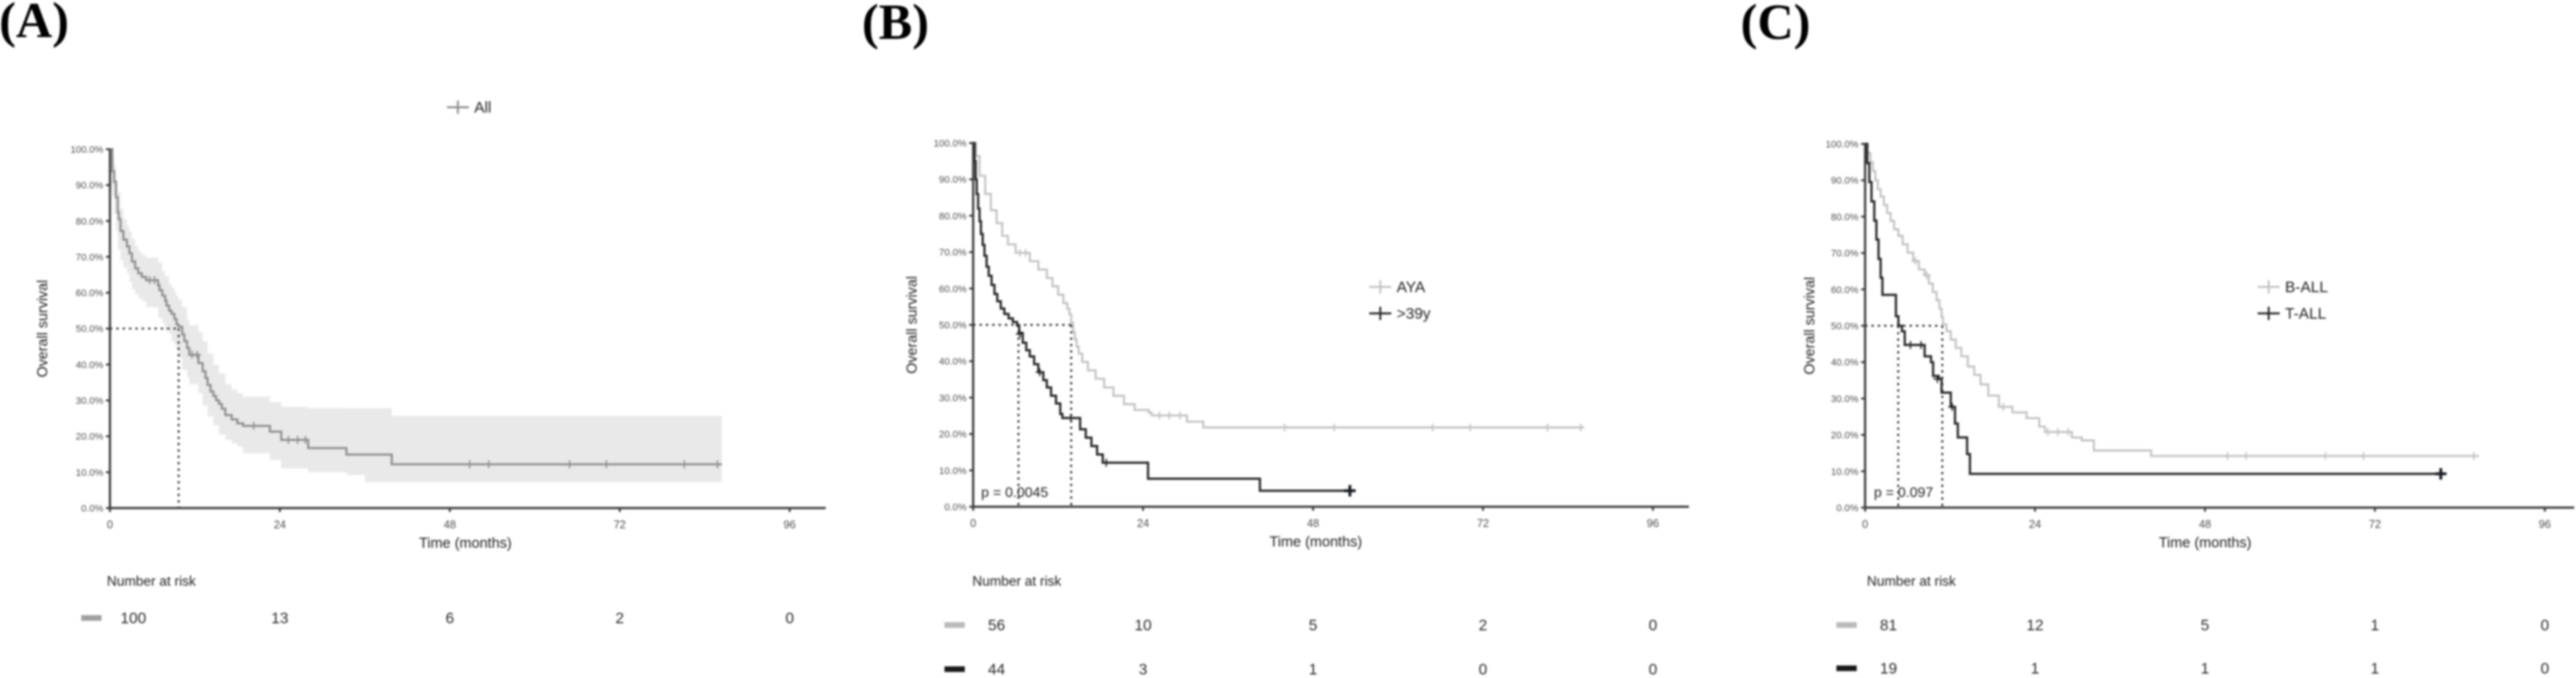 The image size is (2576, 678). What do you see at coordinates (1889, 668) in the screenshot?
I see `svg-text: 19` at bounding box center [1889, 668].